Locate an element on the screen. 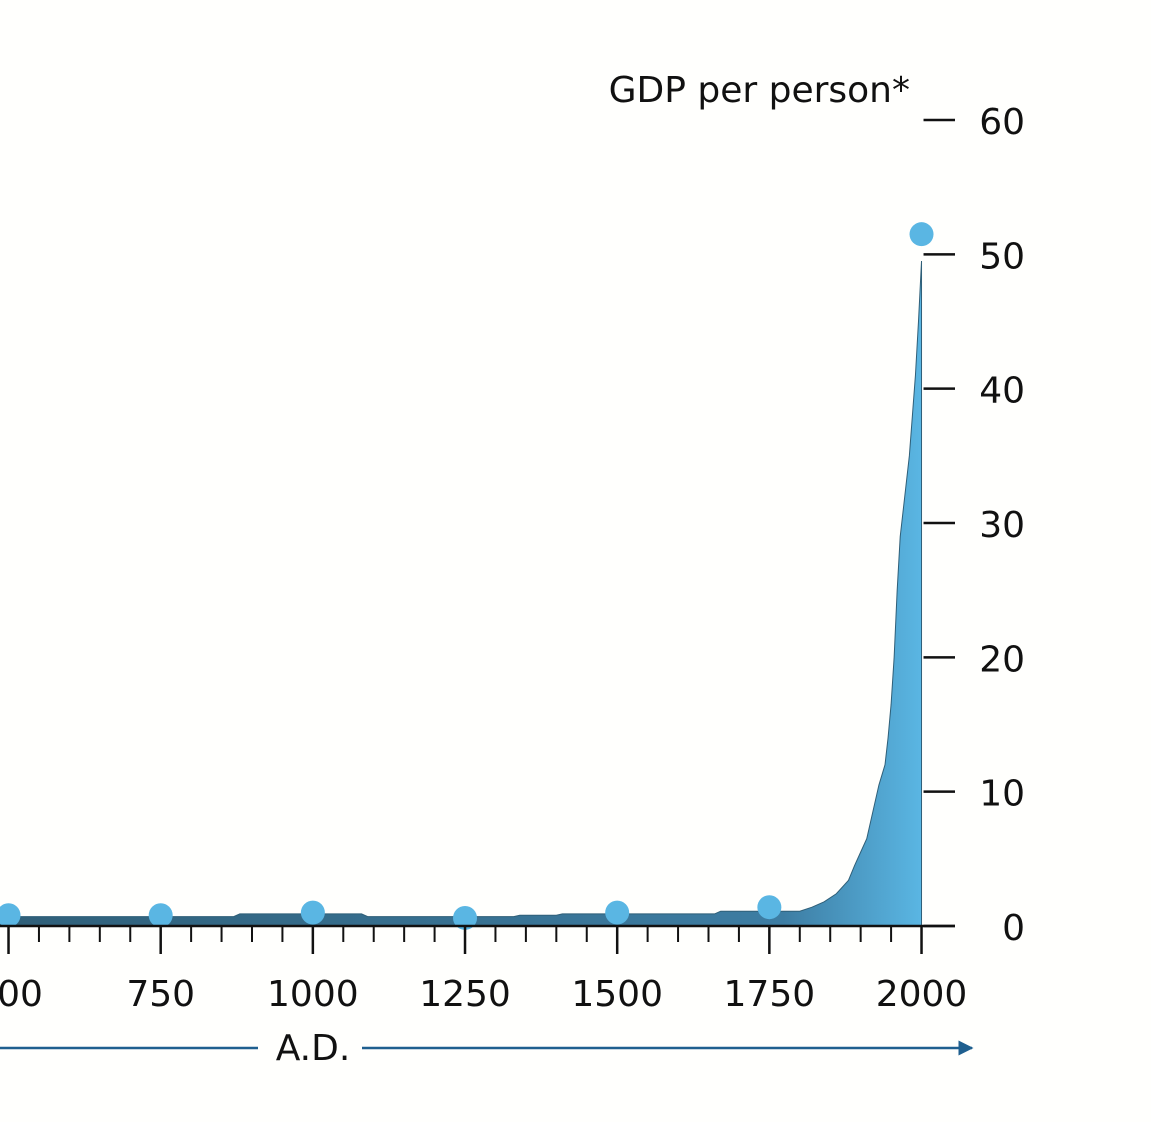 This screenshot has height=1122, width=1151. y-tick-label: 20 is located at coordinates (1002, 659).